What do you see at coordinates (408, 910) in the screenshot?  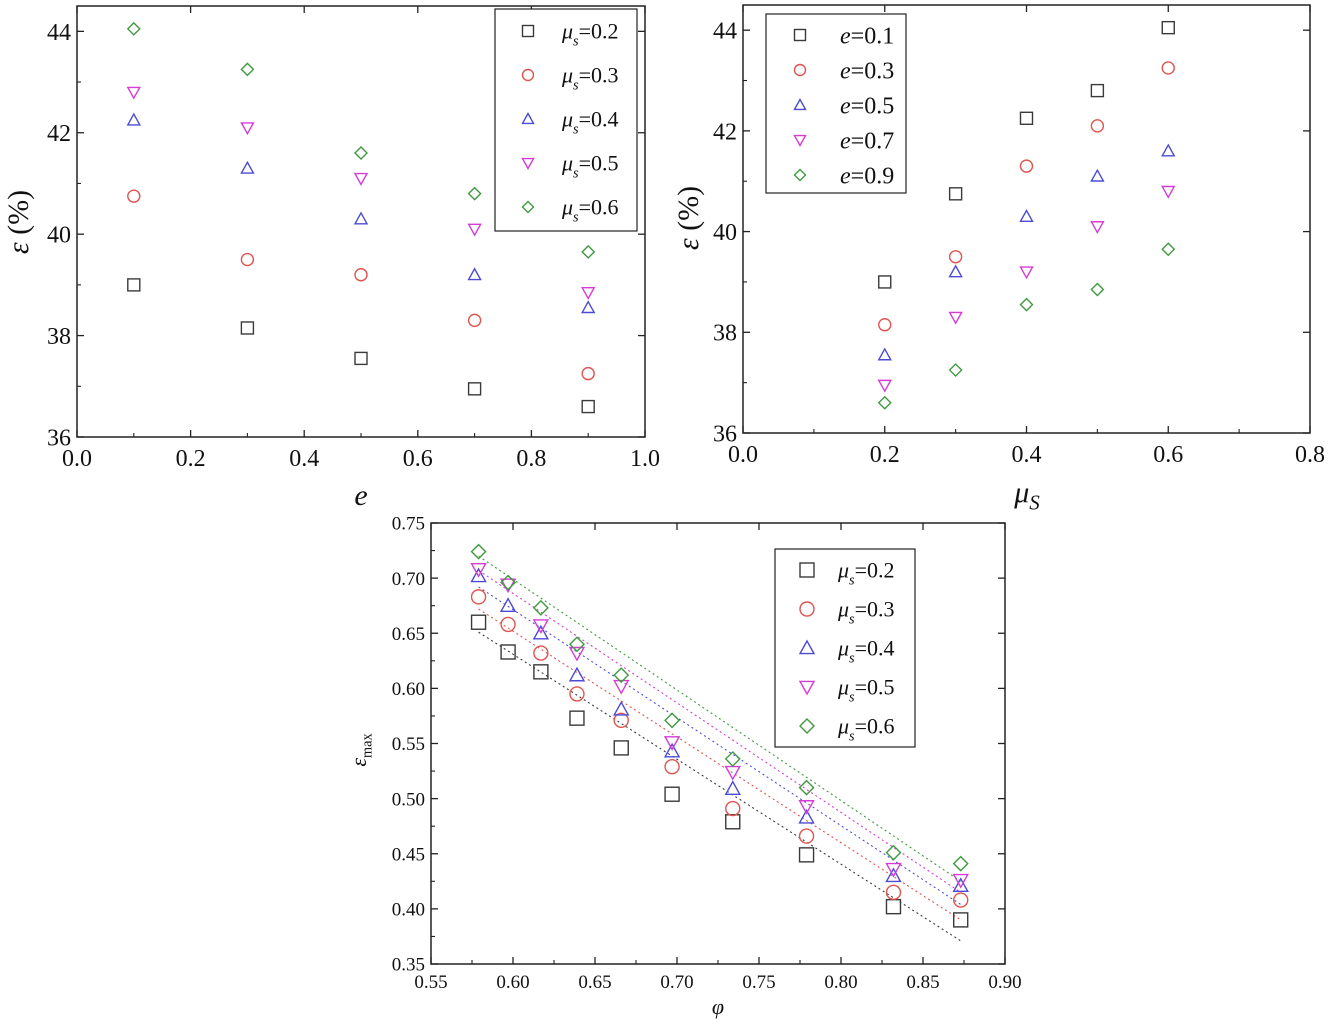 I see `y-tick-label: 0.40` at bounding box center [408, 910].